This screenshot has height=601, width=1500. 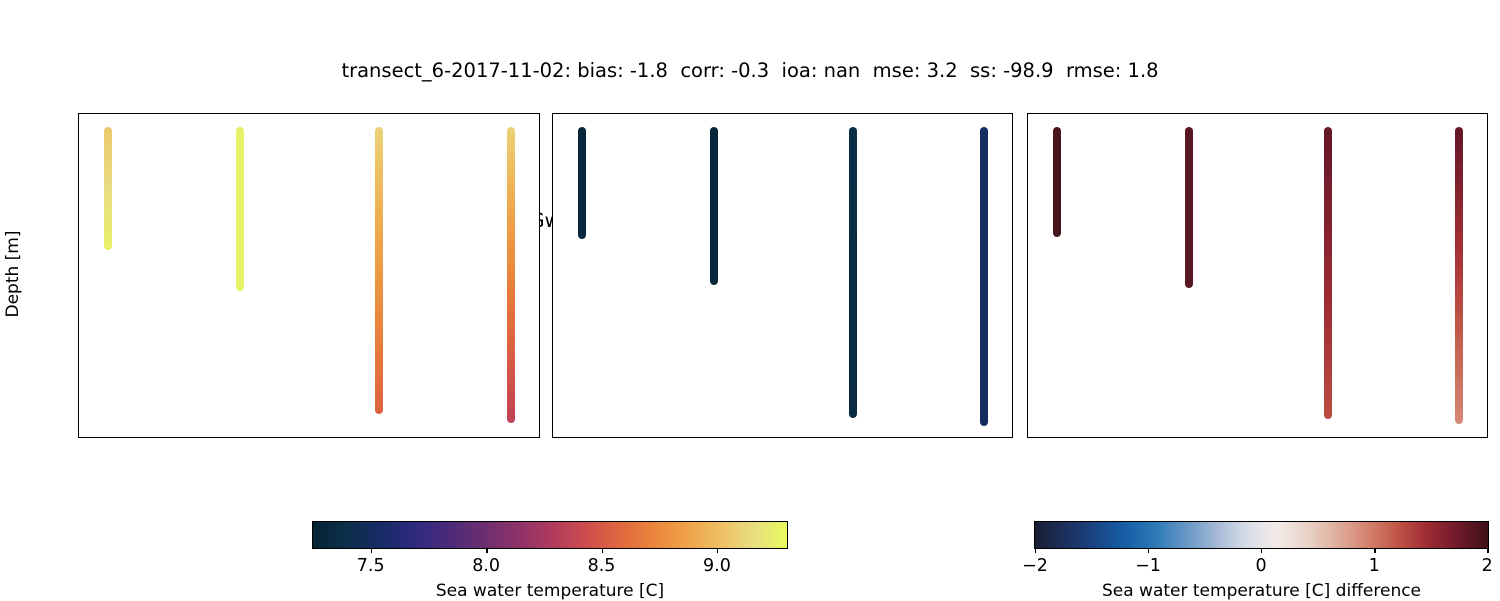 I want to click on colorbar-tick-label: 9.0, so click(x=717, y=566).